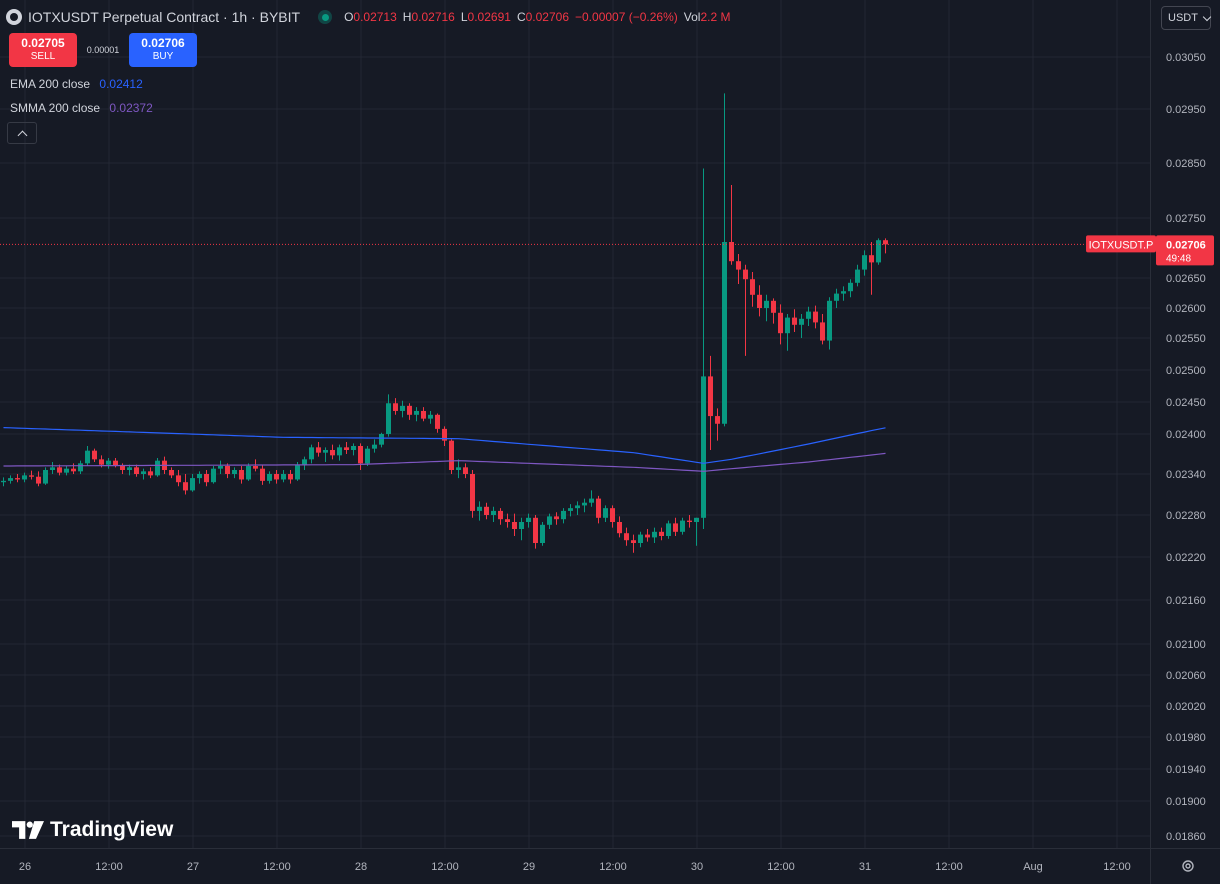 This screenshot has width=1220, height=884. I want to click on buy-button: 0.02706 BUY, so click(163, 50).